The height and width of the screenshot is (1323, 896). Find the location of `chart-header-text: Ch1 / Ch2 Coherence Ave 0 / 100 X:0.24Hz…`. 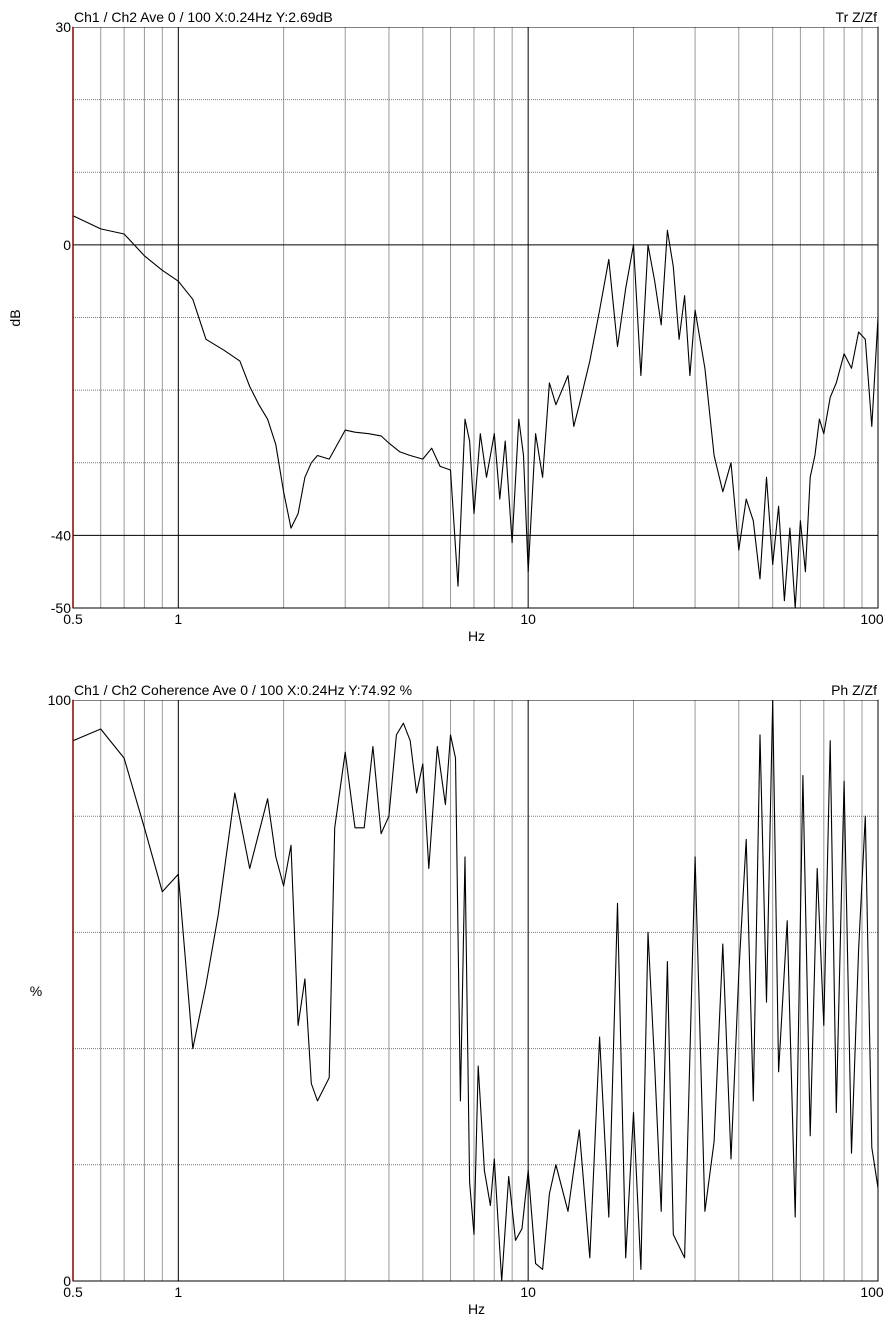

chart-header-text: Ch1 / Ch2 Coherence Ave 0 / 100 X:0.24Hz… is located at coordinates (243, 690).